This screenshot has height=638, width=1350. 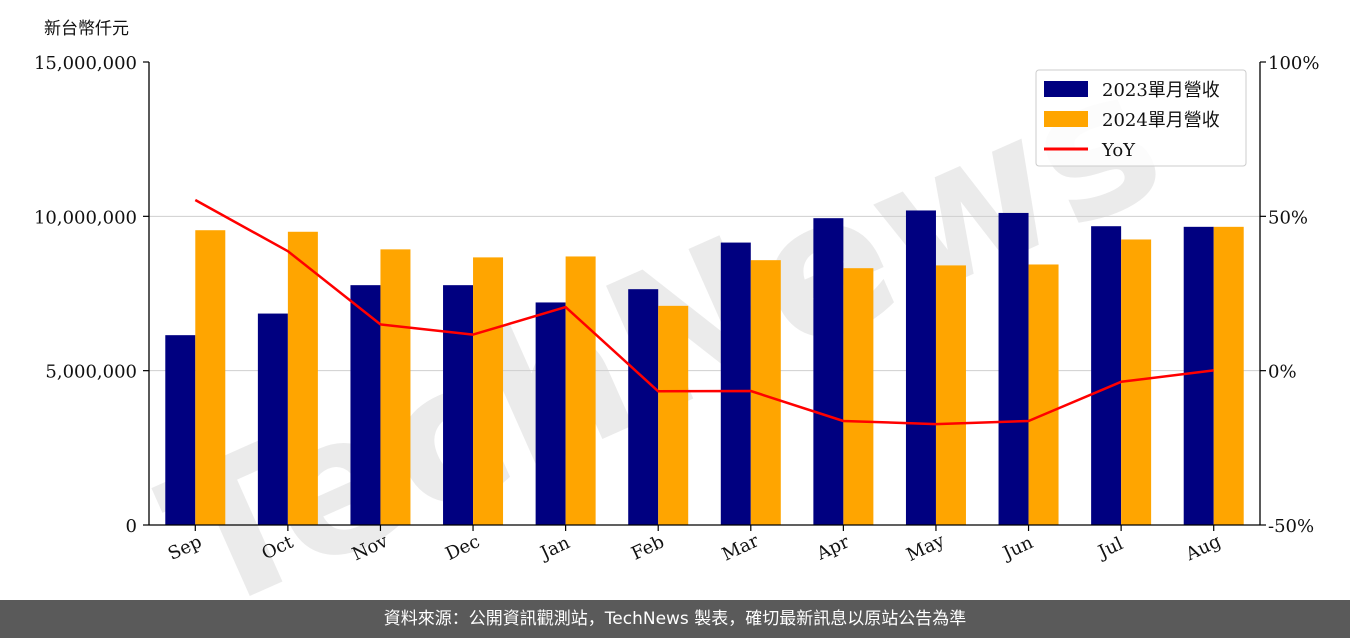 I want to click on bar-2024-nov, so click(x=395, y=387).